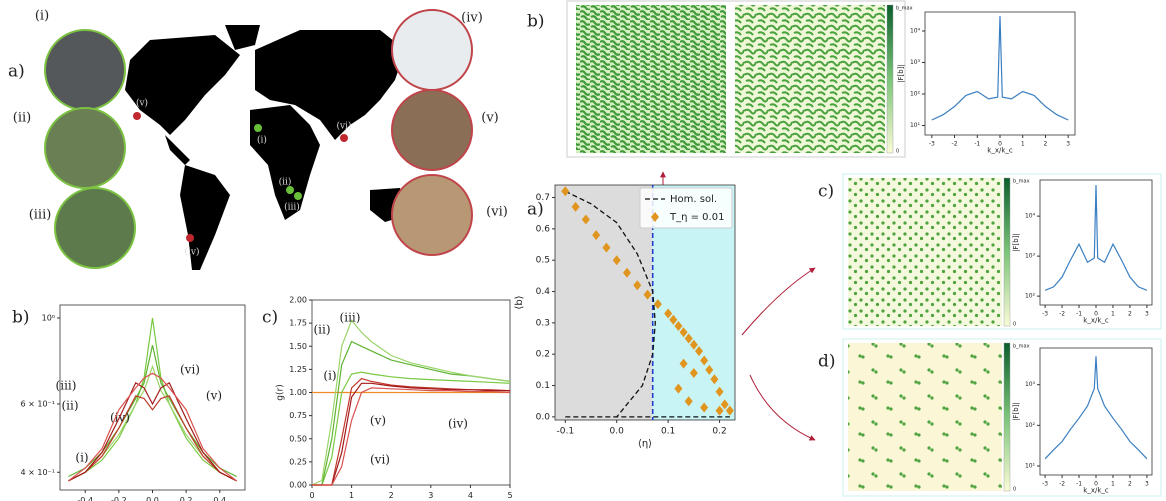  I want to click on y-tick-label: 0.00, so click(298, 485).